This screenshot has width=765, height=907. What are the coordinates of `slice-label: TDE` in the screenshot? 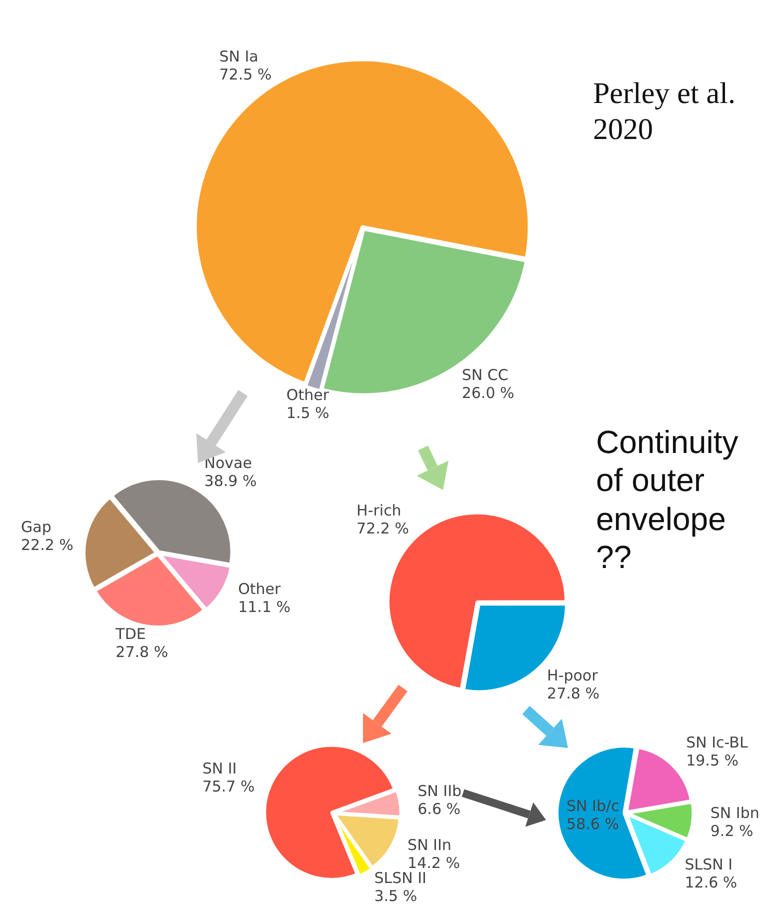 It's located at (130, 633).